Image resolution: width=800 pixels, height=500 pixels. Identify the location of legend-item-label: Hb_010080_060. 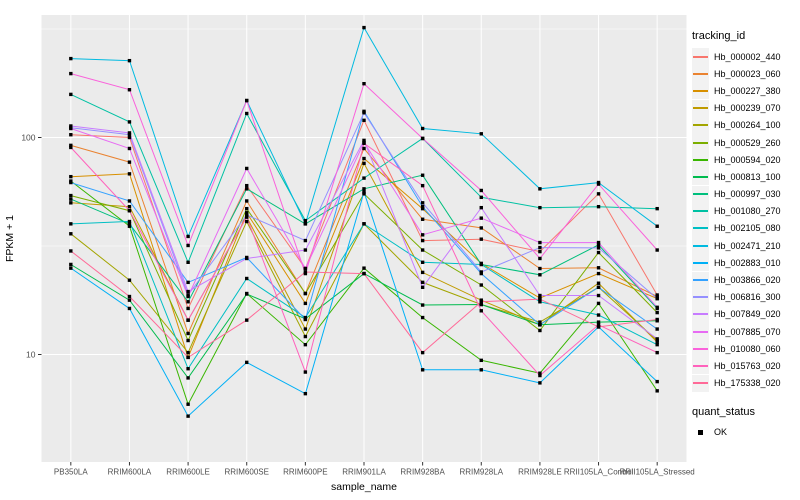
(747, 348).